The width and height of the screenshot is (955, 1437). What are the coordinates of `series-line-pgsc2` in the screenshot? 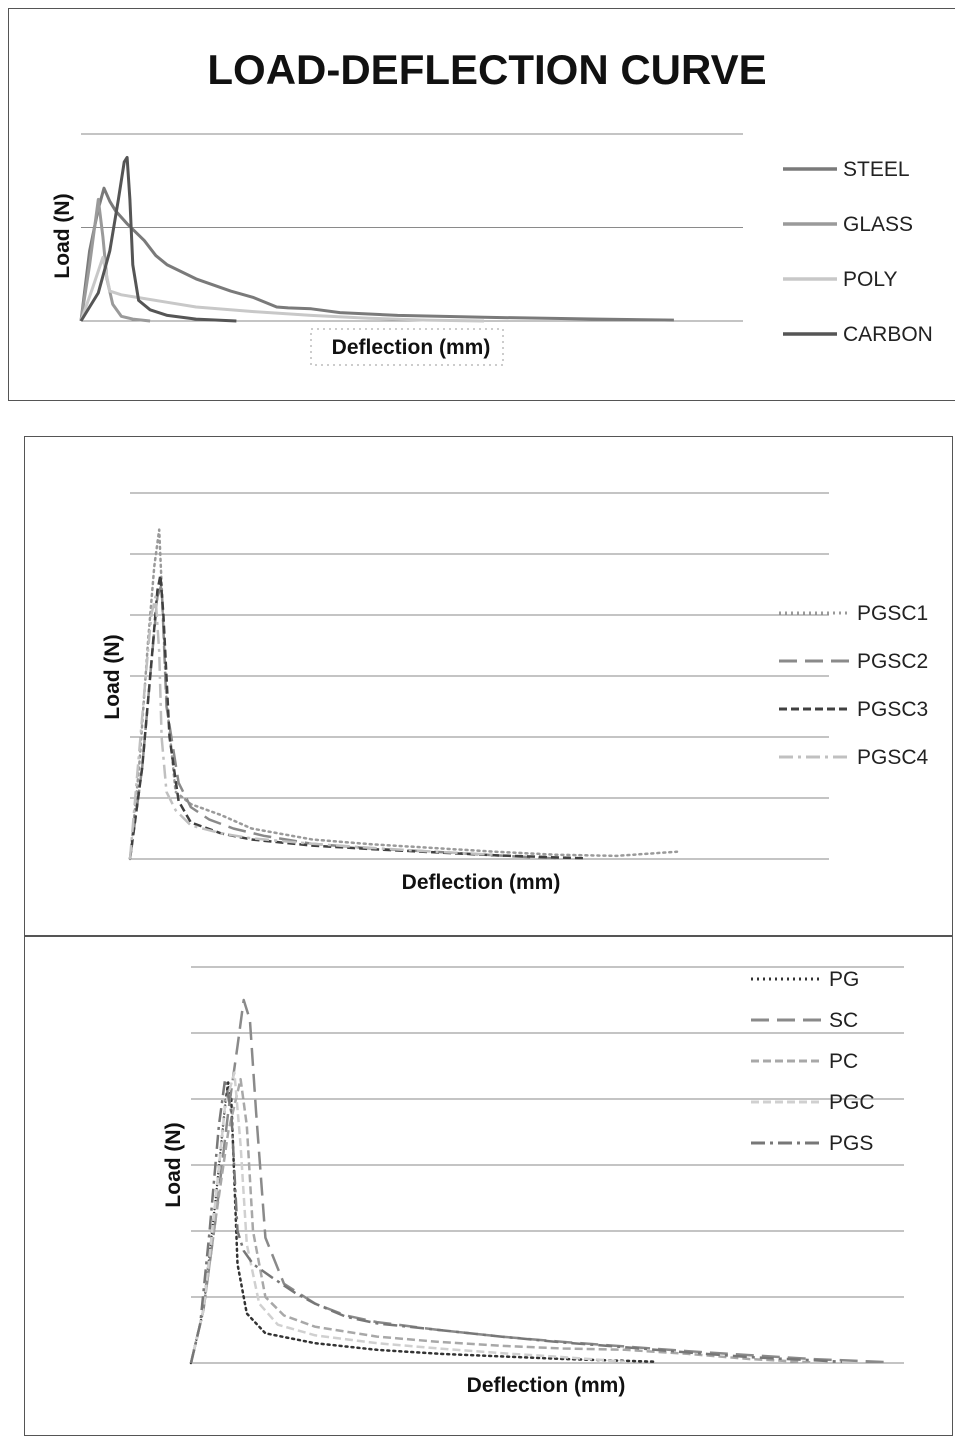 It's located at (342, 721).